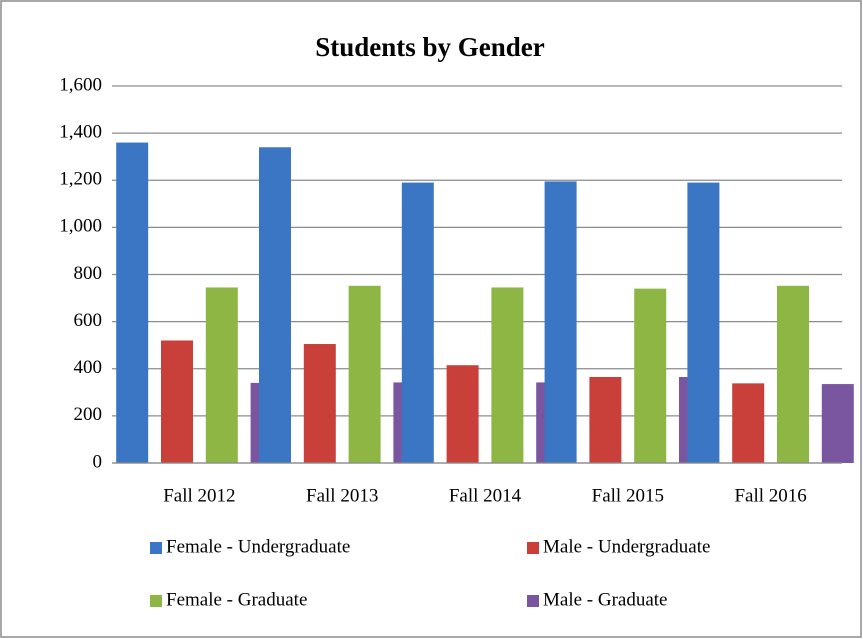  What do you see at coordinates (199, 495) in the screenshot?
I see `x-tick-label: Fall 2012` at bounding box center [199, 495].